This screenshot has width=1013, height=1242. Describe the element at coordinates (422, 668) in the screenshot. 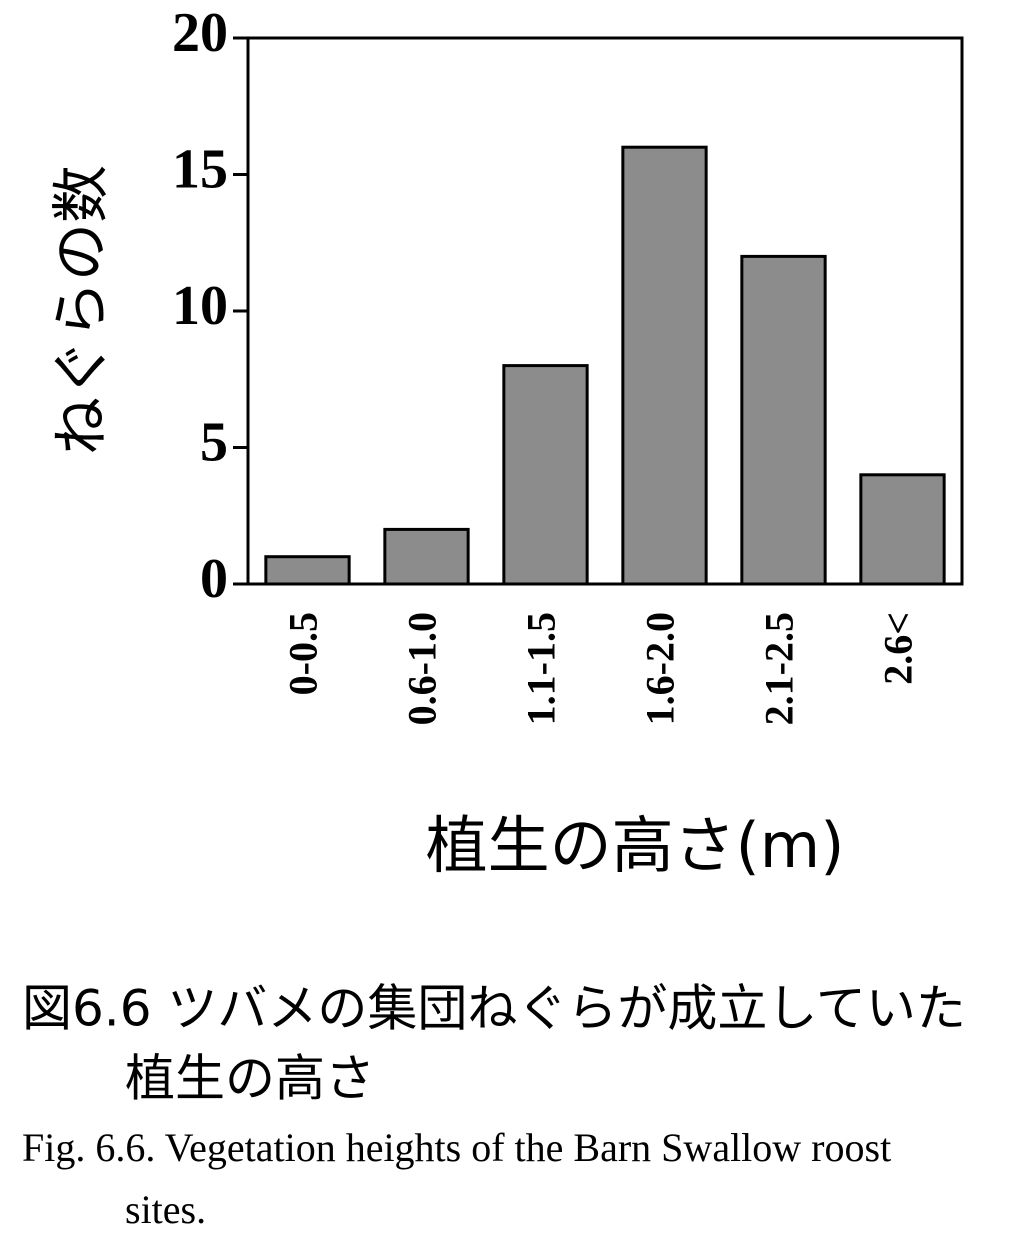

I see `x-tick-label: 0.6-1.0` at that location.